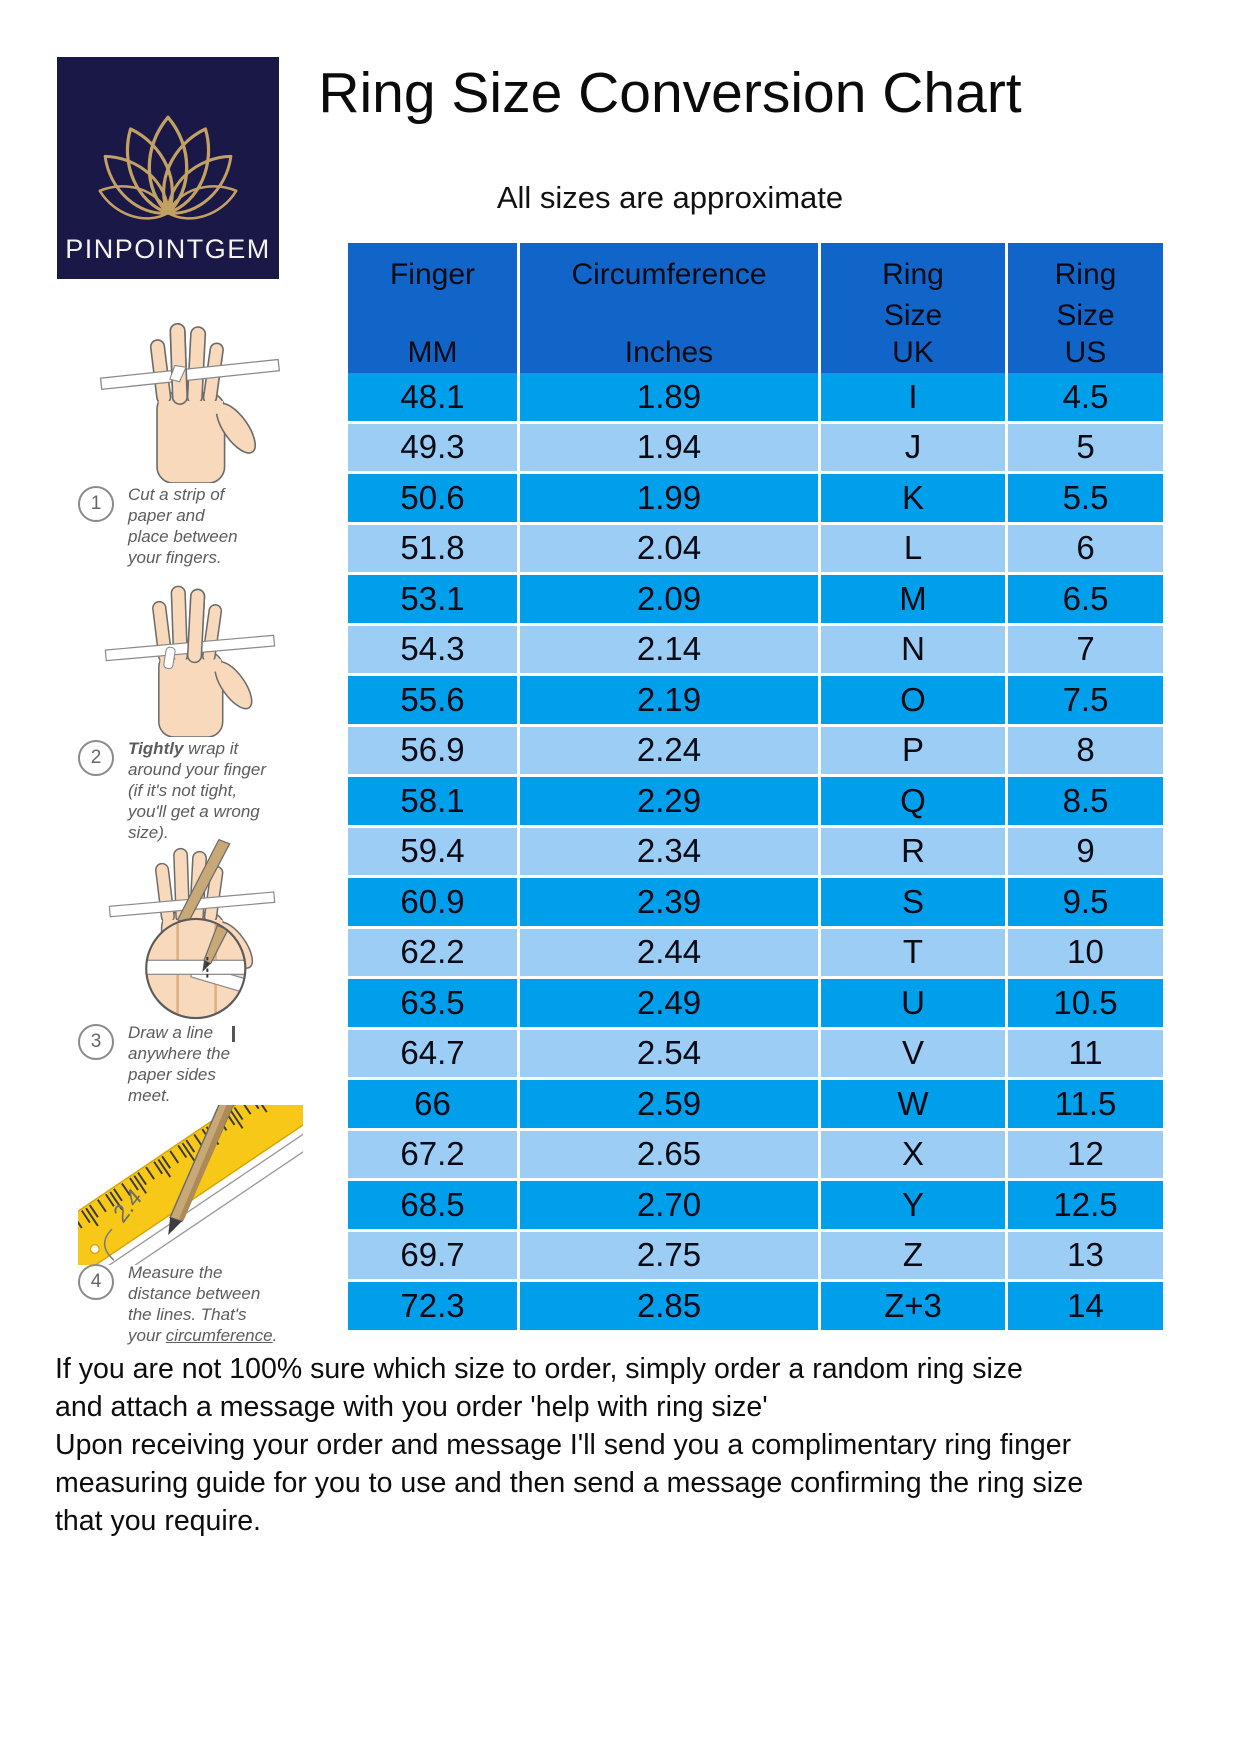  I want to click on table-row: 54.3 2.14 N 7, so click(755, 649).